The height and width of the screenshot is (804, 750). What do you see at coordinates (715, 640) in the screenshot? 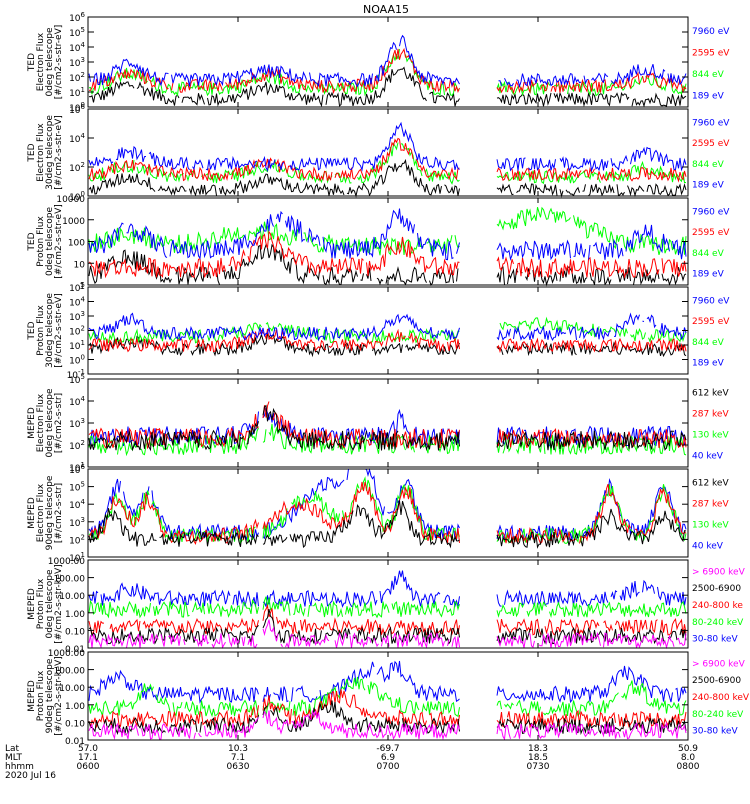
I see `legend-entry: 30-80 keV` at bounding box center [715, 640].